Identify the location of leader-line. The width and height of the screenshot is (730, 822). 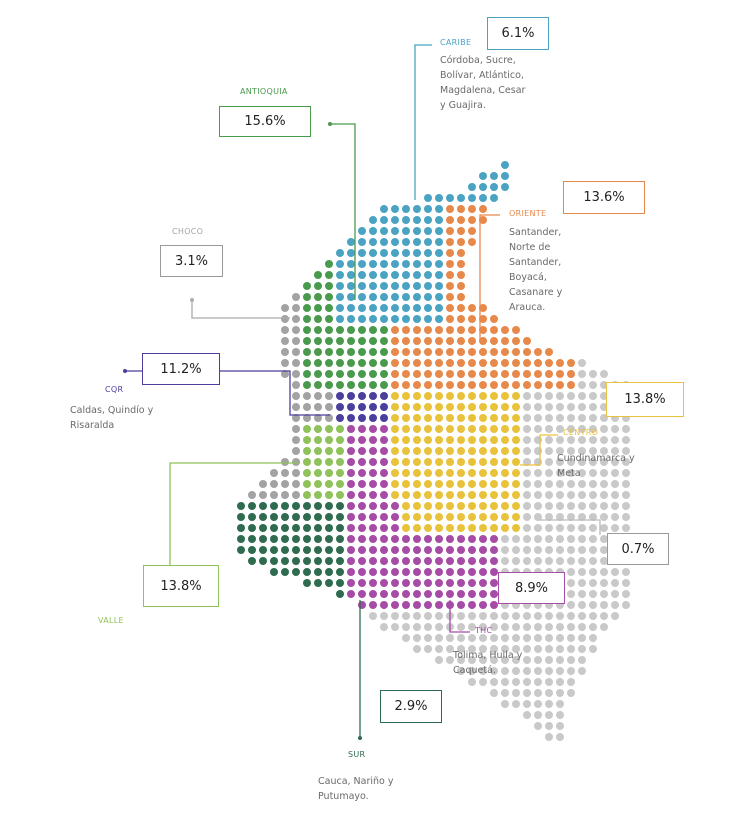
(240, 309).